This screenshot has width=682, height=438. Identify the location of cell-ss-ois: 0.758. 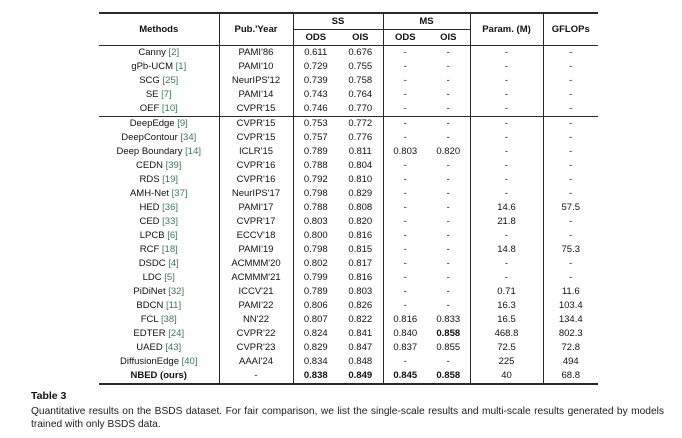
(360, 80).